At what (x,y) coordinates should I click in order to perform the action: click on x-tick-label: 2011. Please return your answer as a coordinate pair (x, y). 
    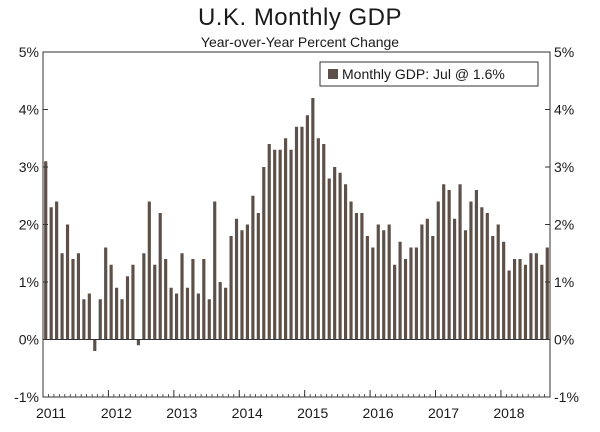
    Looking at the image, I should click on (51, 413).